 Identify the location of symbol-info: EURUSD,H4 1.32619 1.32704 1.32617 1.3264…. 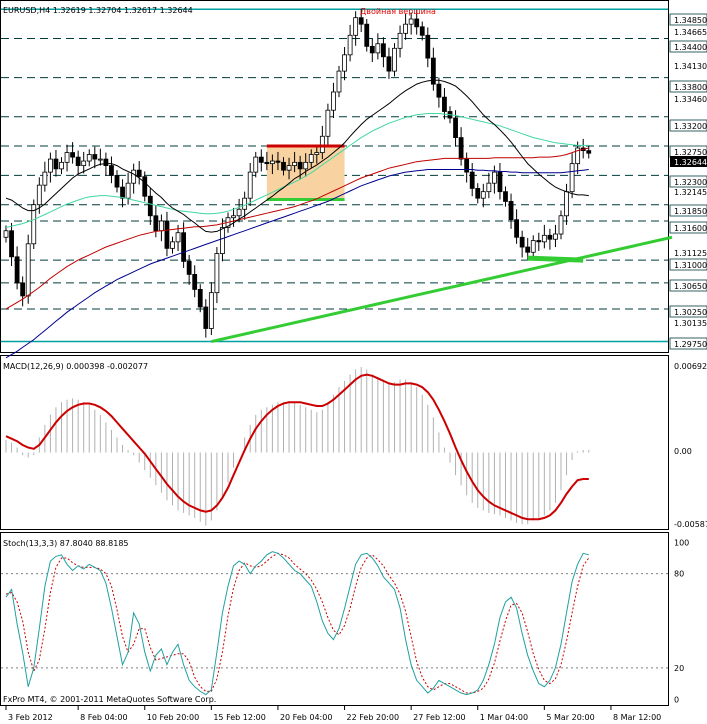
(98, 10).